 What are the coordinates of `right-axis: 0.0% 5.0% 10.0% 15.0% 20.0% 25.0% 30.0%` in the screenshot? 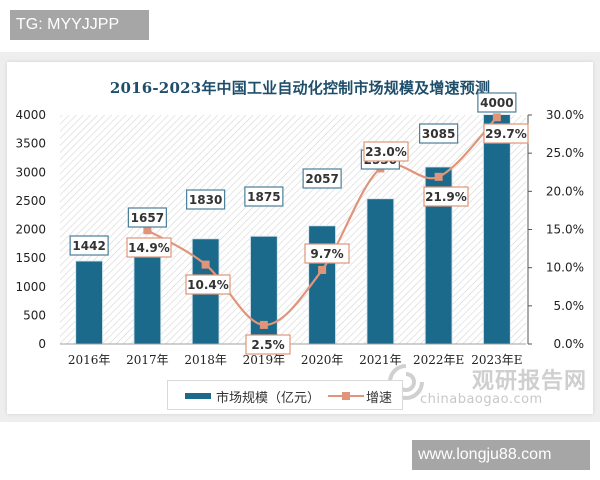 It's located at (556, 229).